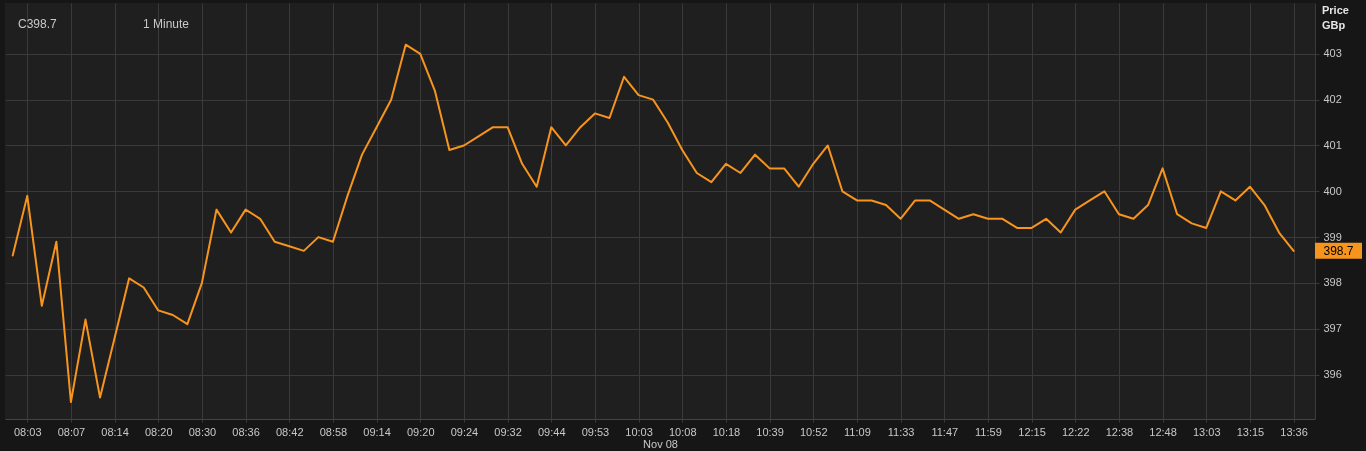 The image size is (1366, 451). What do you see at coordinates (508, 431) in the screenshot?
I see `x-tick-label: 09:32` at bounding box center [508, 431].